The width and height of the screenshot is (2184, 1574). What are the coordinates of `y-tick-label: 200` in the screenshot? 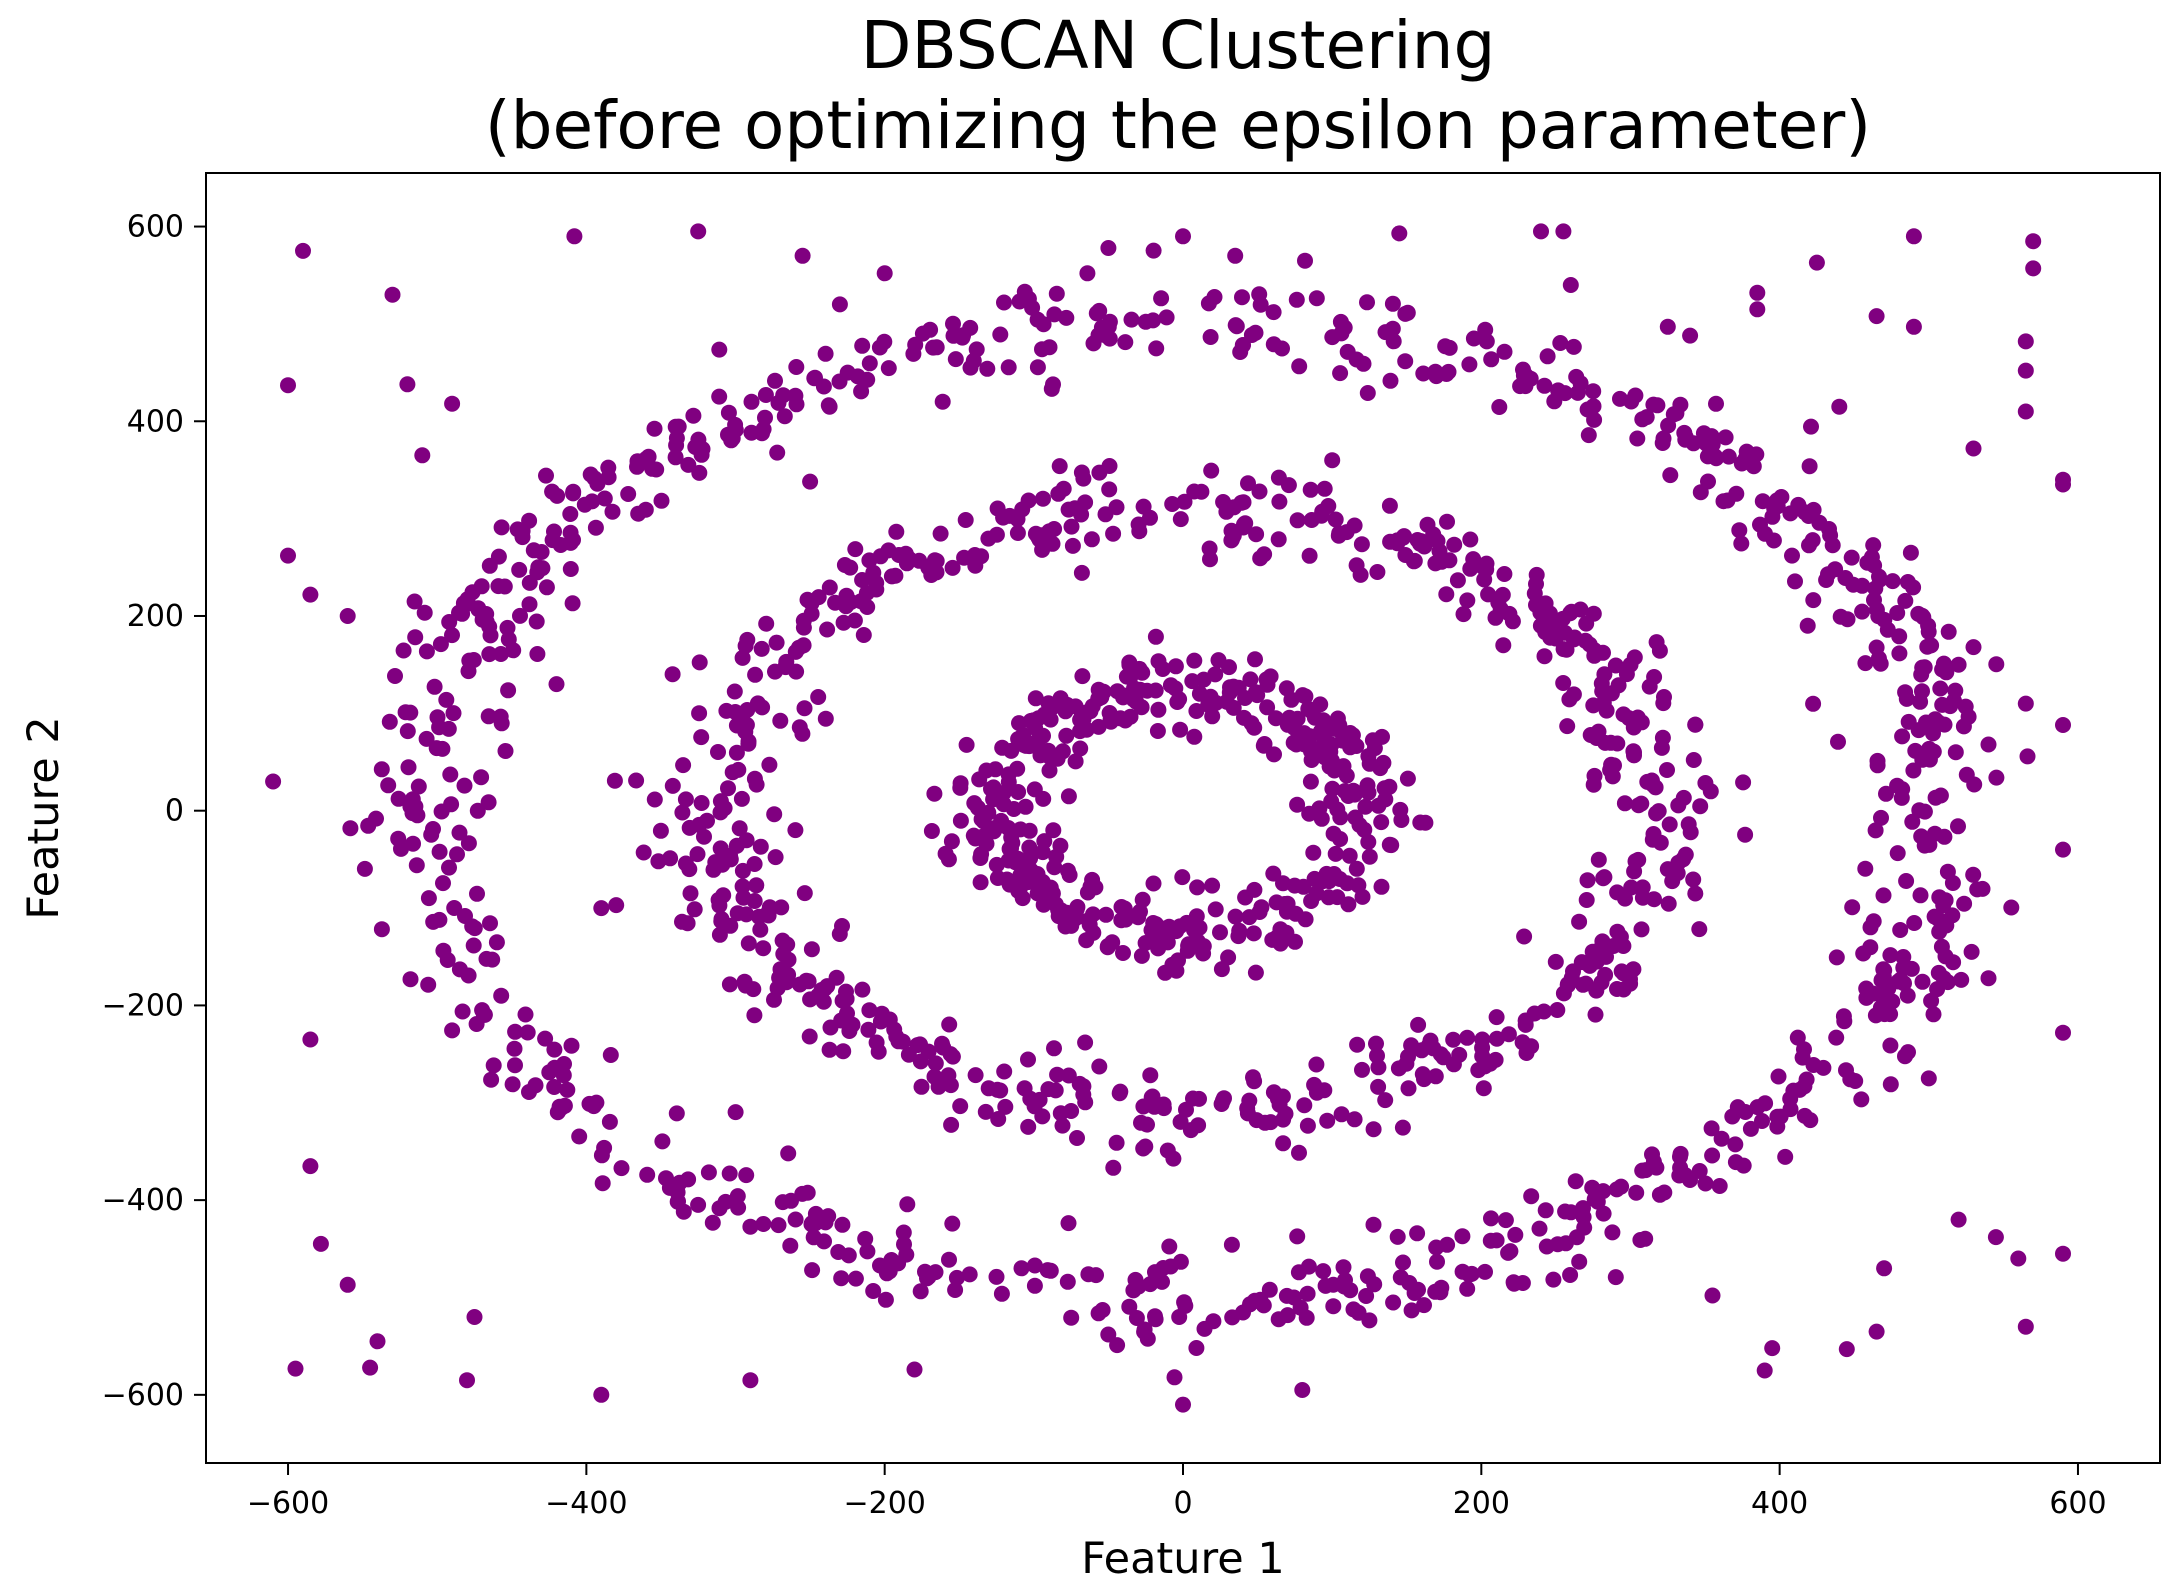 It's located at (155, 616).